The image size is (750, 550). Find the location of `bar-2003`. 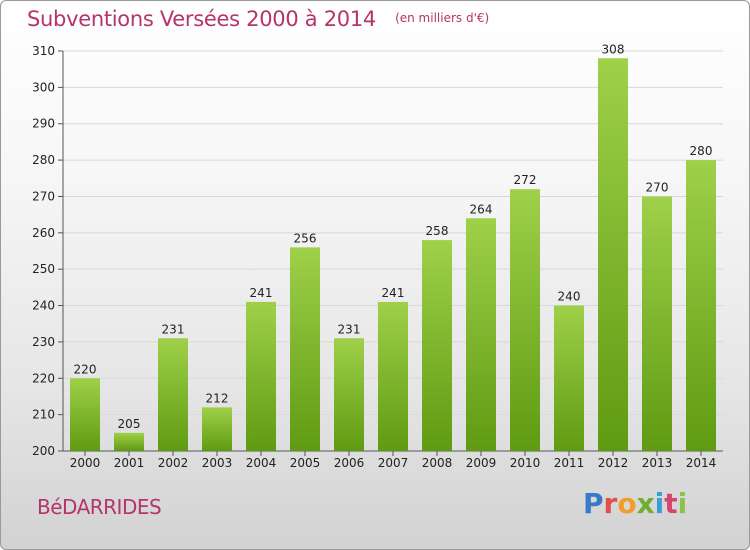

bar-2003 is located at coordinates (217, 429).